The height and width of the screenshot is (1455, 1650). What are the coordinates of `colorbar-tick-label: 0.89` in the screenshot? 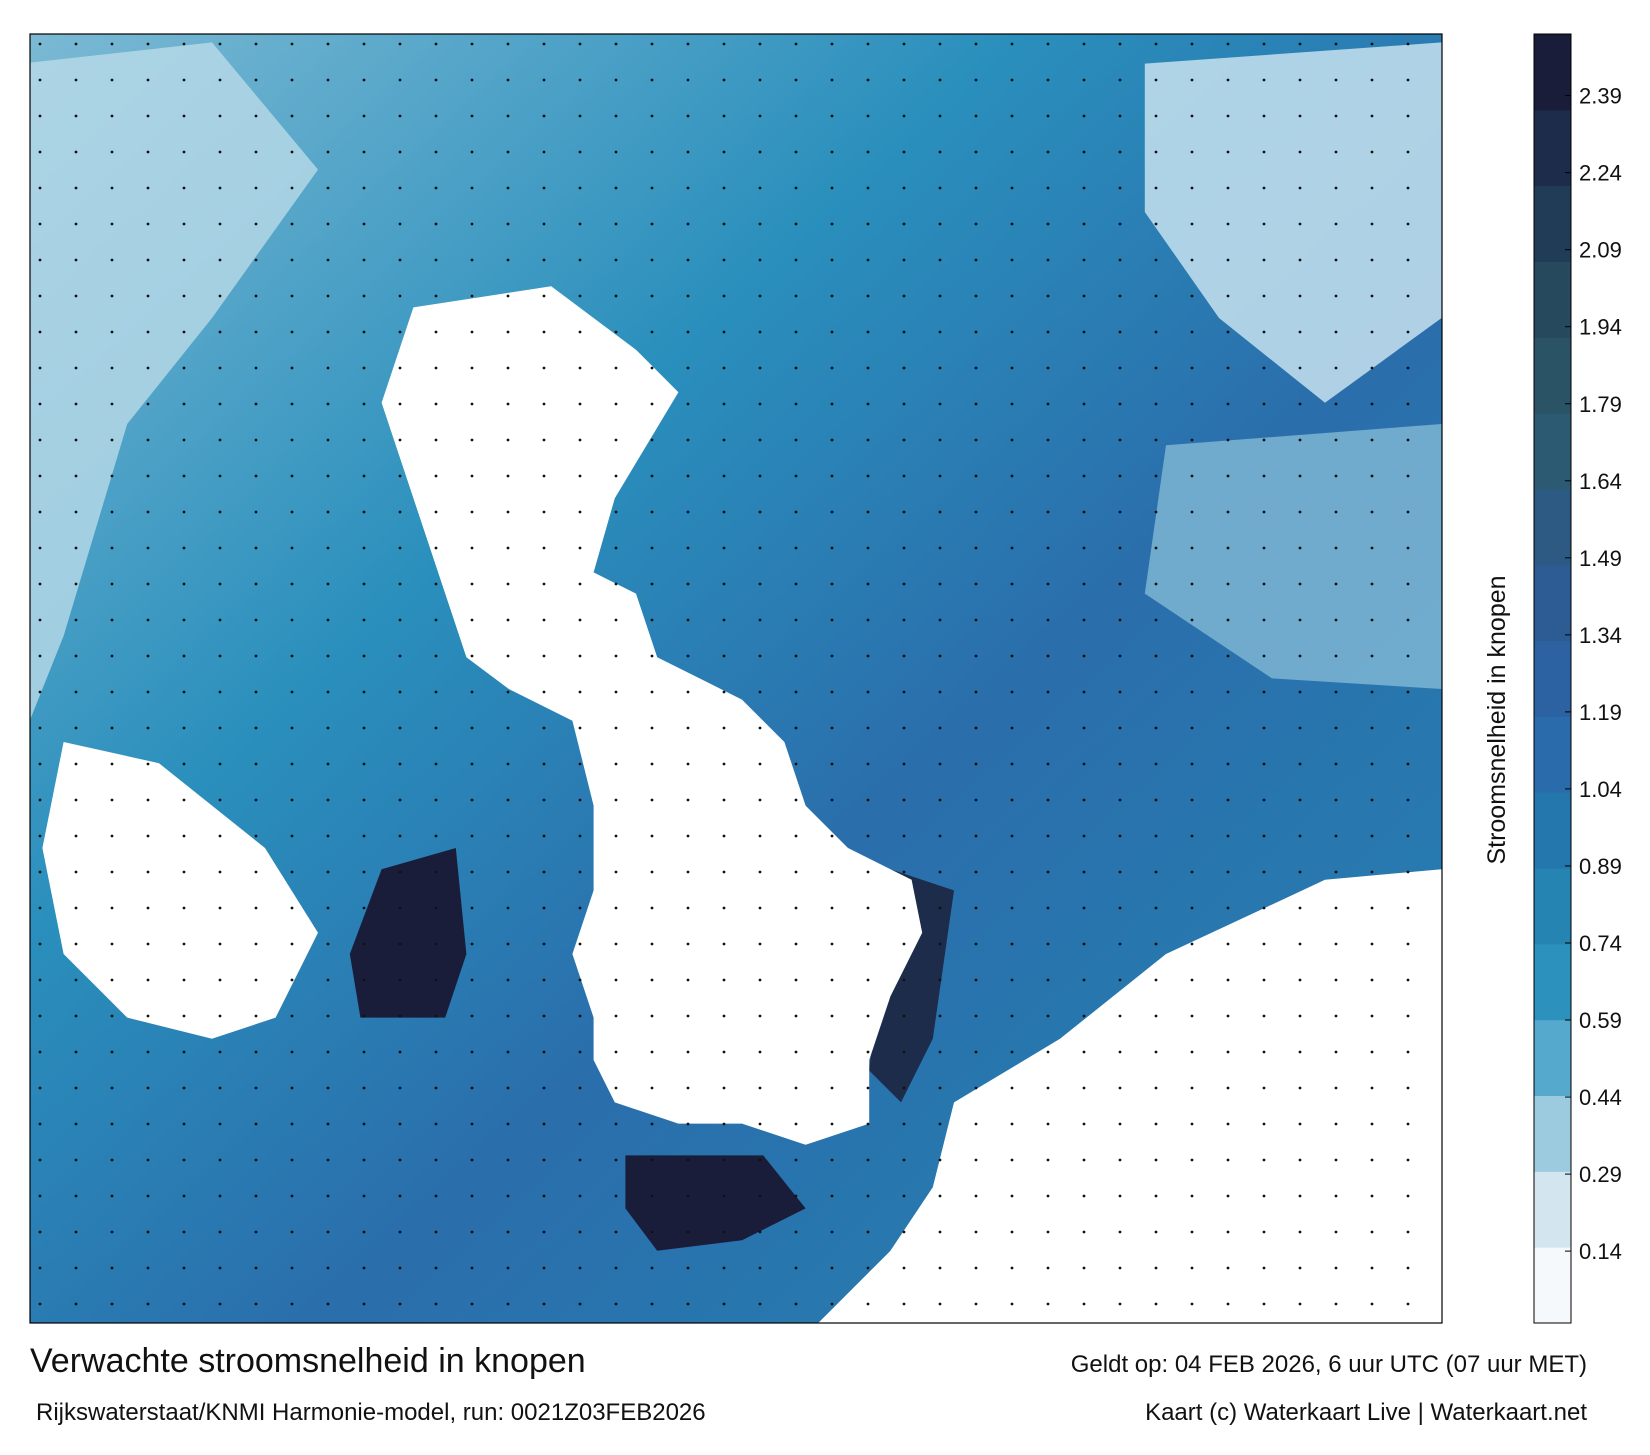 It's located at (1600, 866).